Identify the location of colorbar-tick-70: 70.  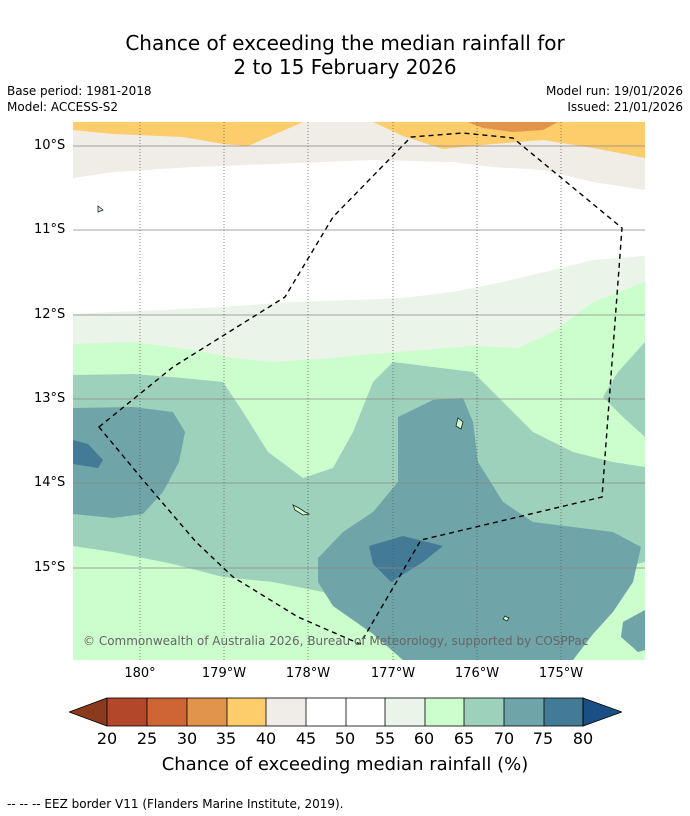
(504, 738).